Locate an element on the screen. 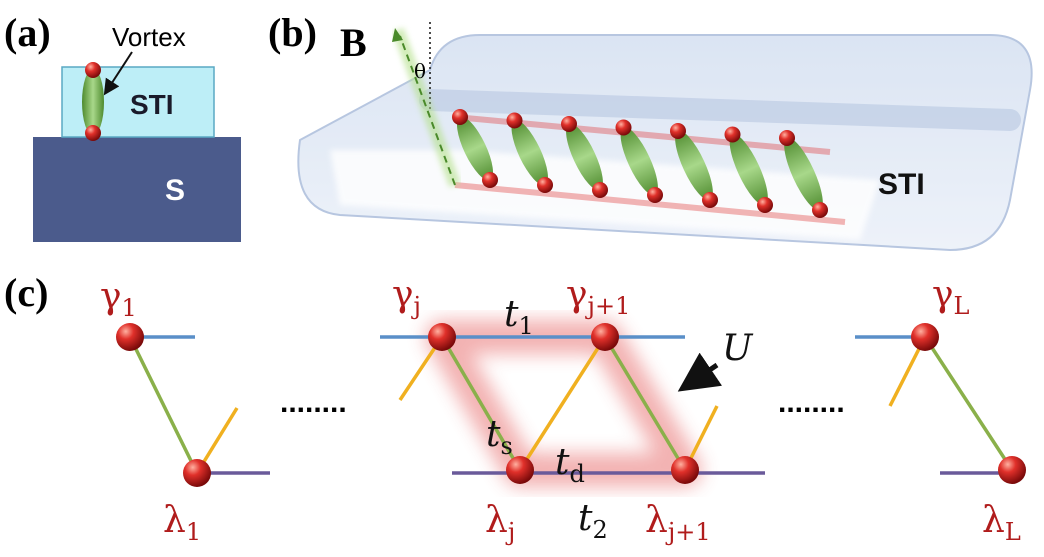 The height and width of the screenshot is (557, 1044). field-arrowhead is located at coordinates (397, 35).